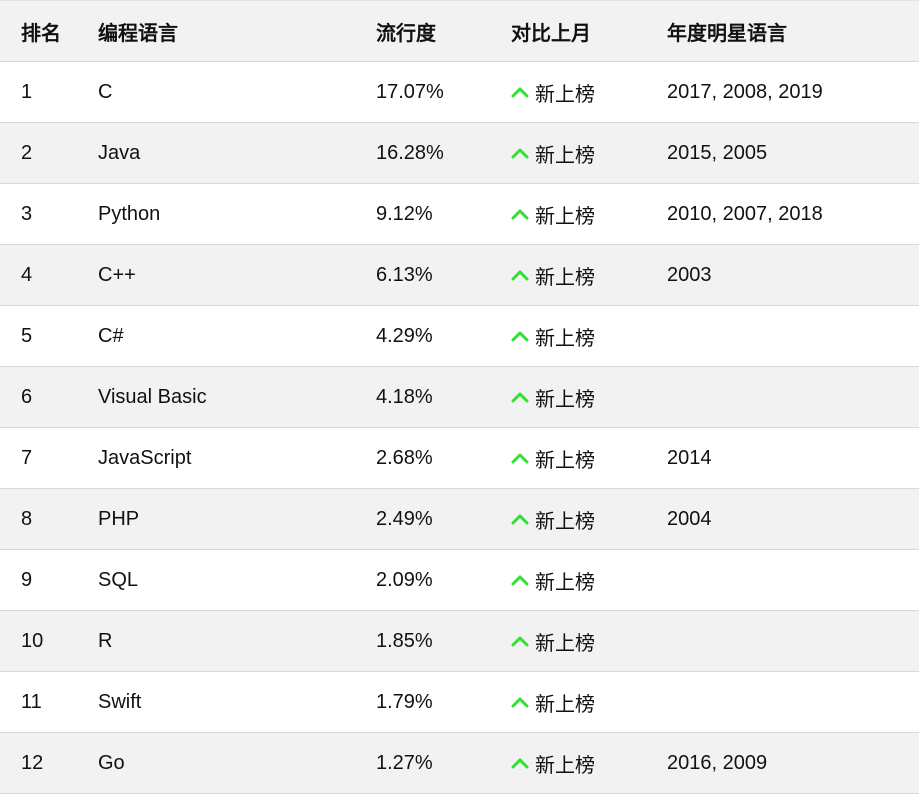 The height and width of the screenshot is (796, 919). Describe the element at coordinates (145, 457) in the screenshot. I see `language-cell: JavaScript` at that location.